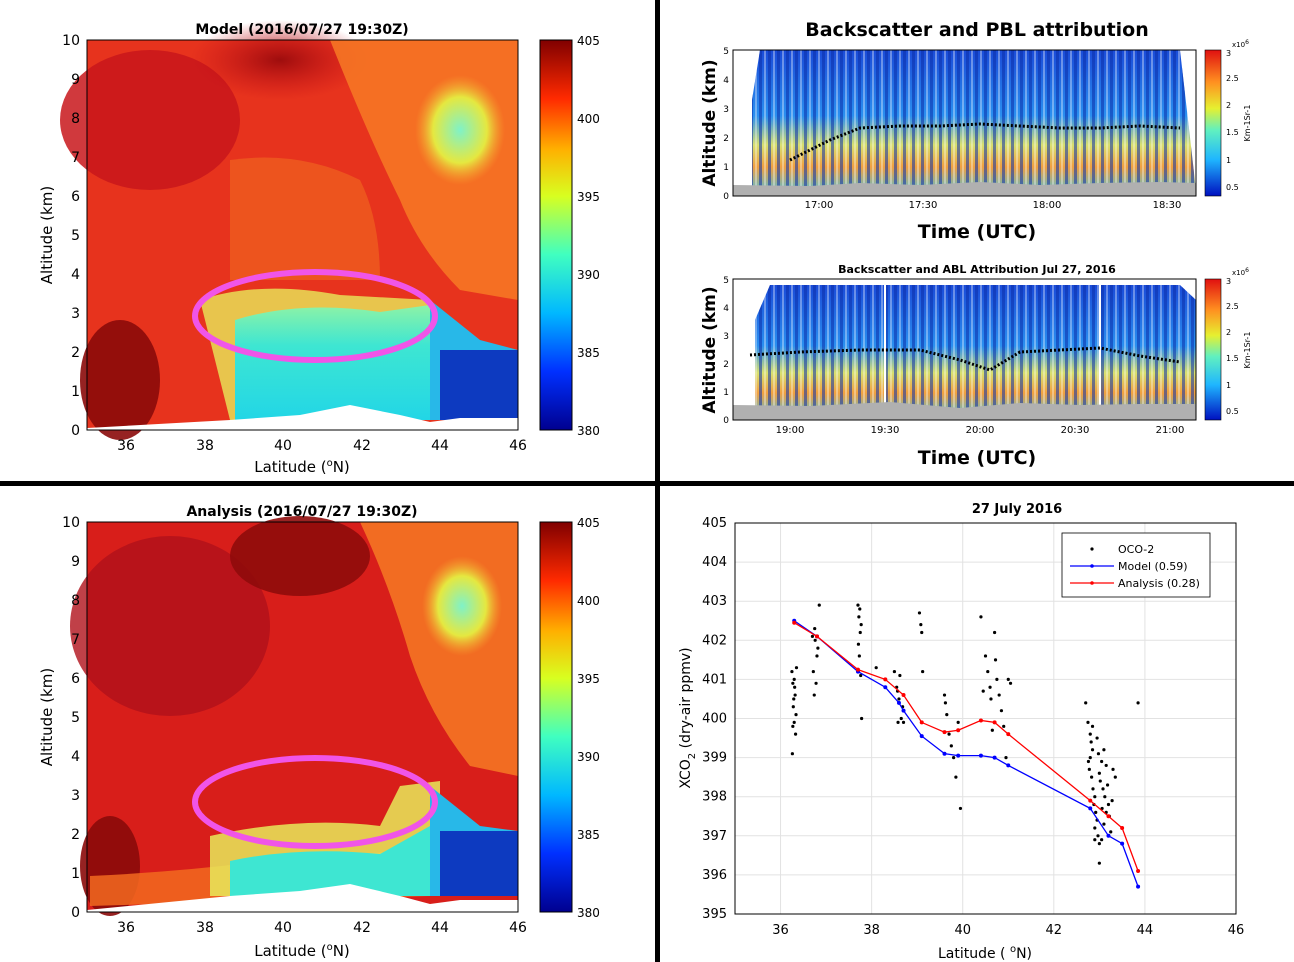 This screenshot has width=1294, height=962. Describe the element at coordinates (440, 446) in the screenshot. I see `x-tick: 44` at that location.